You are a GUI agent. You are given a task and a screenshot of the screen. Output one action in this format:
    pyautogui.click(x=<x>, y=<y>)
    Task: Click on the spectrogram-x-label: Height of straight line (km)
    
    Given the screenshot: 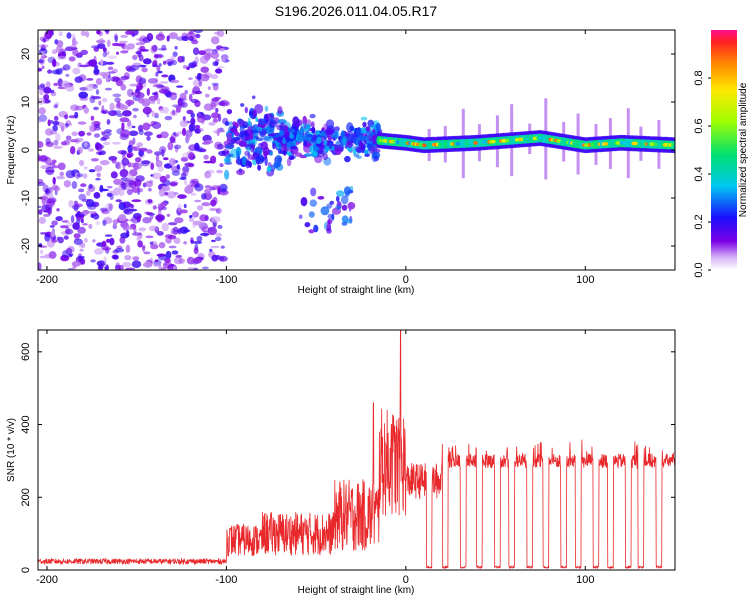 What is the action you would take?
    pyautogui.click(x=356, y=290)
    